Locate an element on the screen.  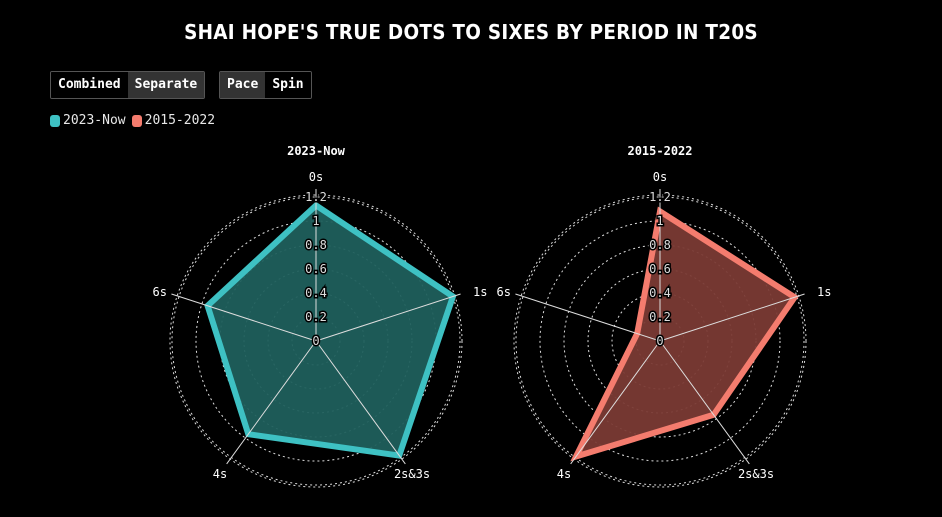
legend: 2023-Now 2015-2022 is located at coordinates (135, 120).